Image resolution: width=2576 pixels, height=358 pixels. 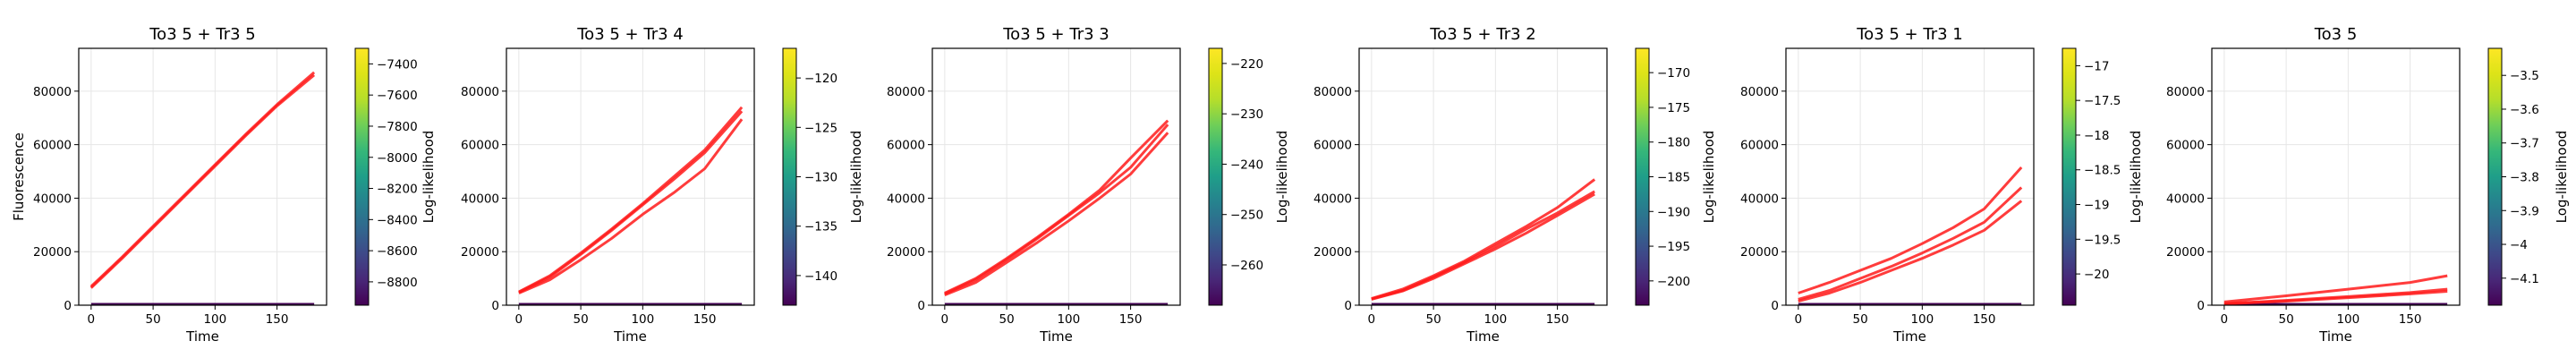 What do you see at coordinates (1249, 176) in the screenshot?
I see `colorbar: −260 −250 −240 −230 −220 Log-likelihood` at bounding box center [1249, 176].